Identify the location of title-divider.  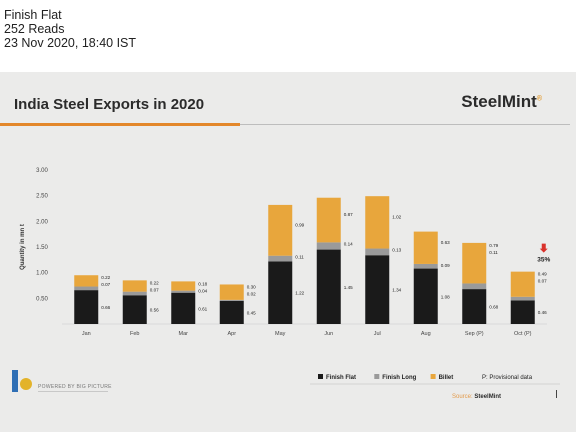
(405, 124).